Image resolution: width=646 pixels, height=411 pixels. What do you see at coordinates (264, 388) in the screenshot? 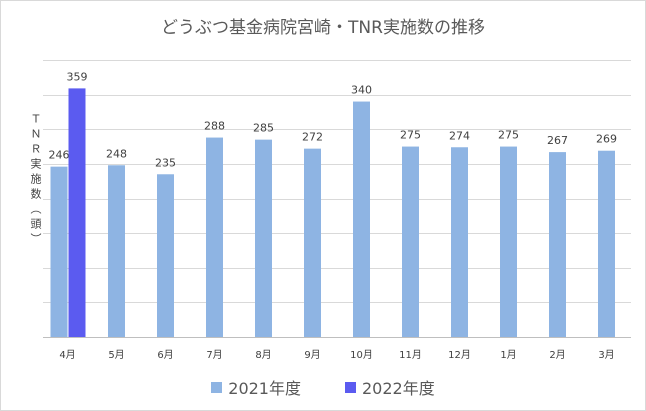
I see `legend-label-2021: 2021年度` at bounding box center [264, 388].